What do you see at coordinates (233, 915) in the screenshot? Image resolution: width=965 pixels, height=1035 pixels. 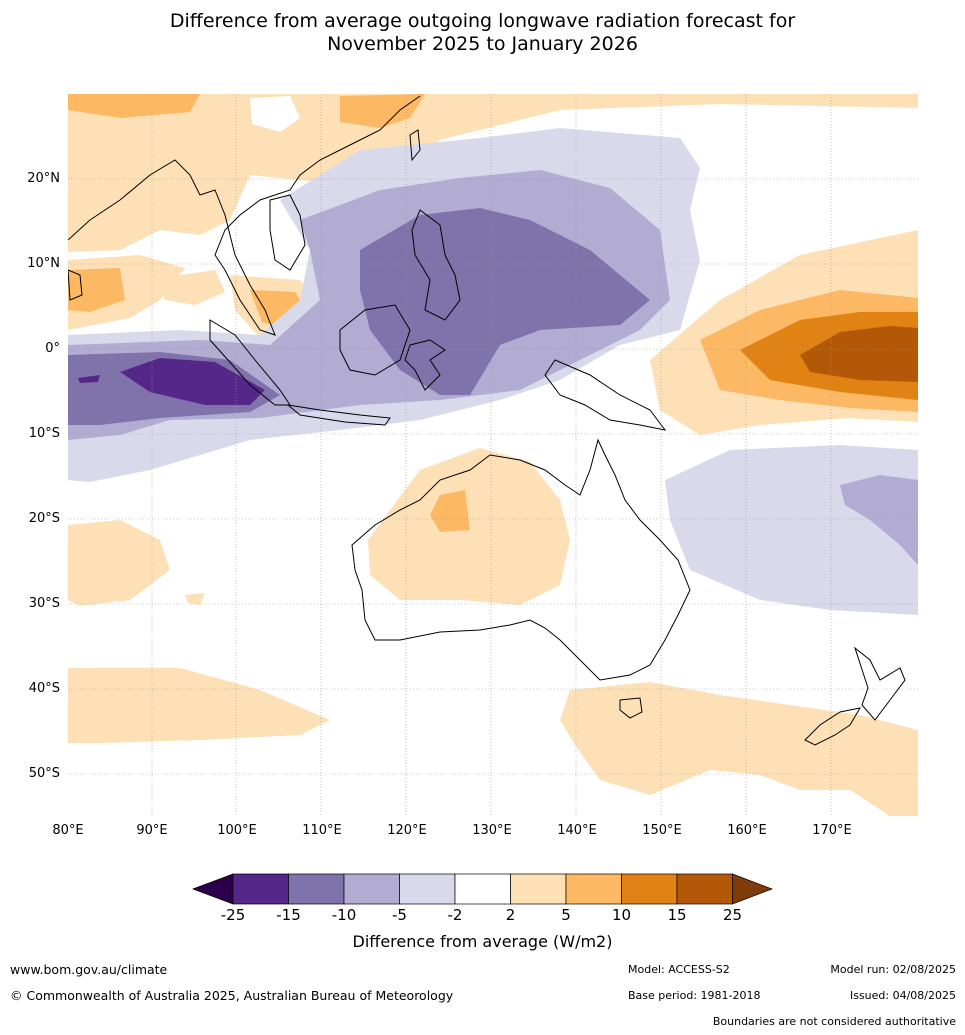 I see `colorbar-tick: -25` at bounding box center [233, 915].